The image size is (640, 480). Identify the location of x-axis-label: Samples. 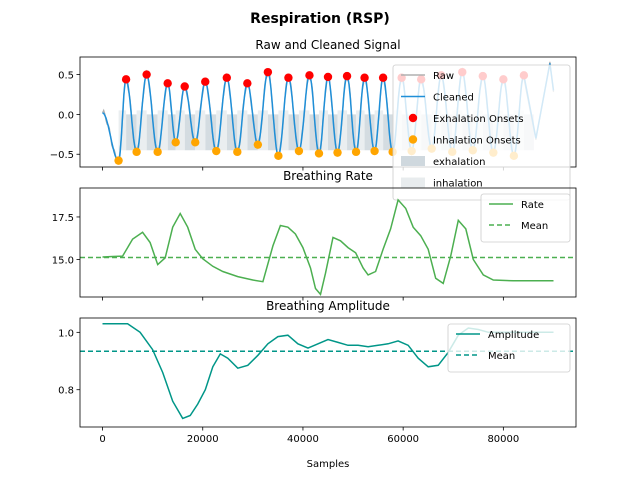
(328, 464).